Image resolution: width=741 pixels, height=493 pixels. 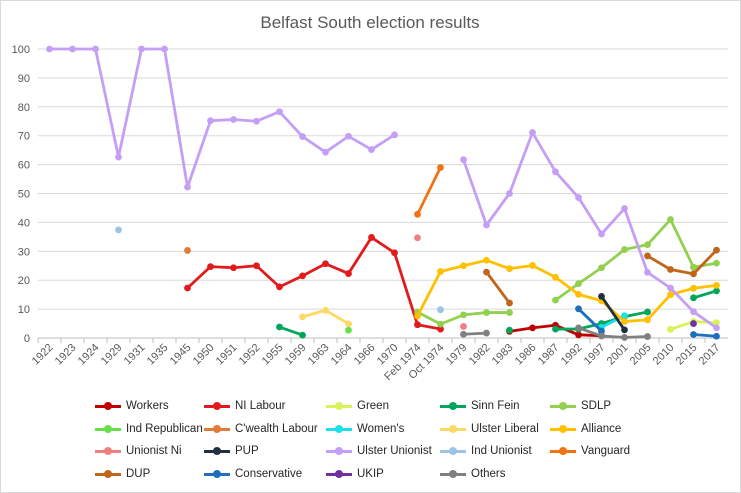 I want to click on legend-item-ulster-unionist: Ulster Unionist, so click(x=379, y=451).